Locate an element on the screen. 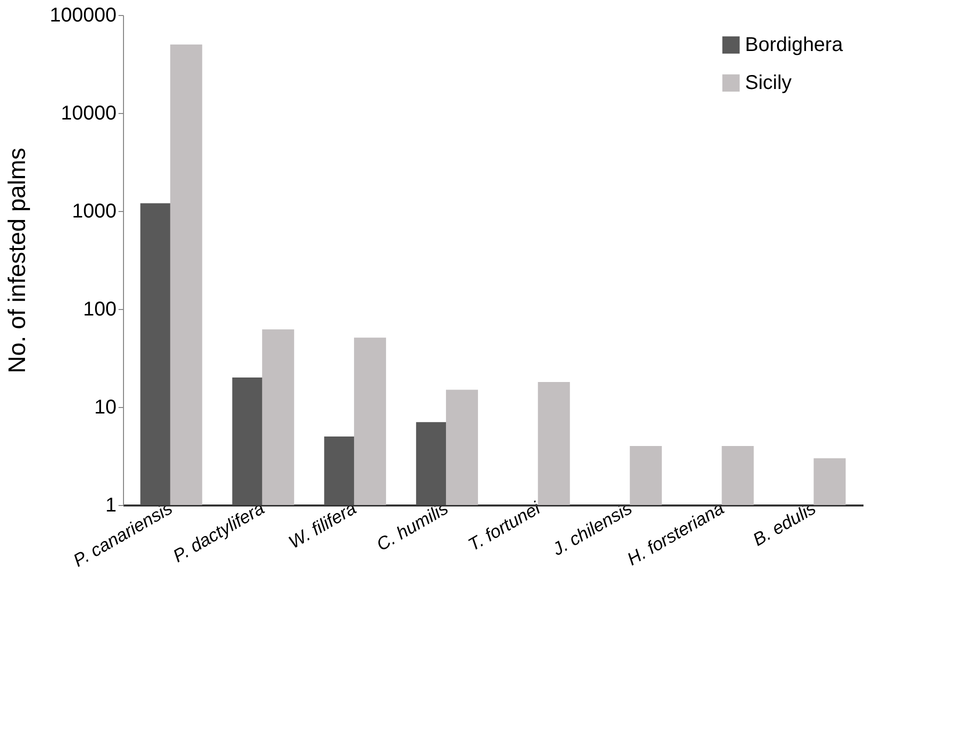 The image size is (977, 737). x-tick-label: B. edulis is located at coordinates (784, 524).